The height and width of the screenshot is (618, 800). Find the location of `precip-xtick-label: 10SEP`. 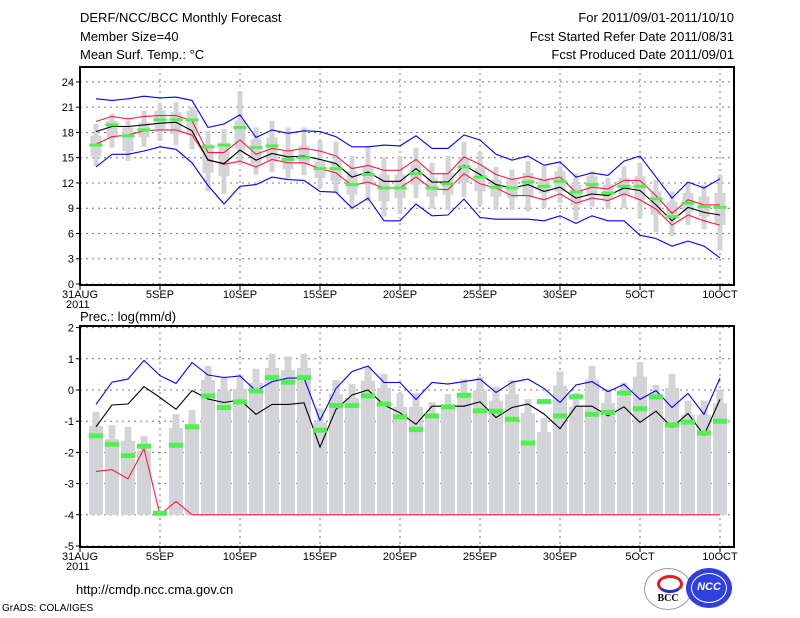

precip-xtick-label: 10SEP is located at coordinates (240, 557).